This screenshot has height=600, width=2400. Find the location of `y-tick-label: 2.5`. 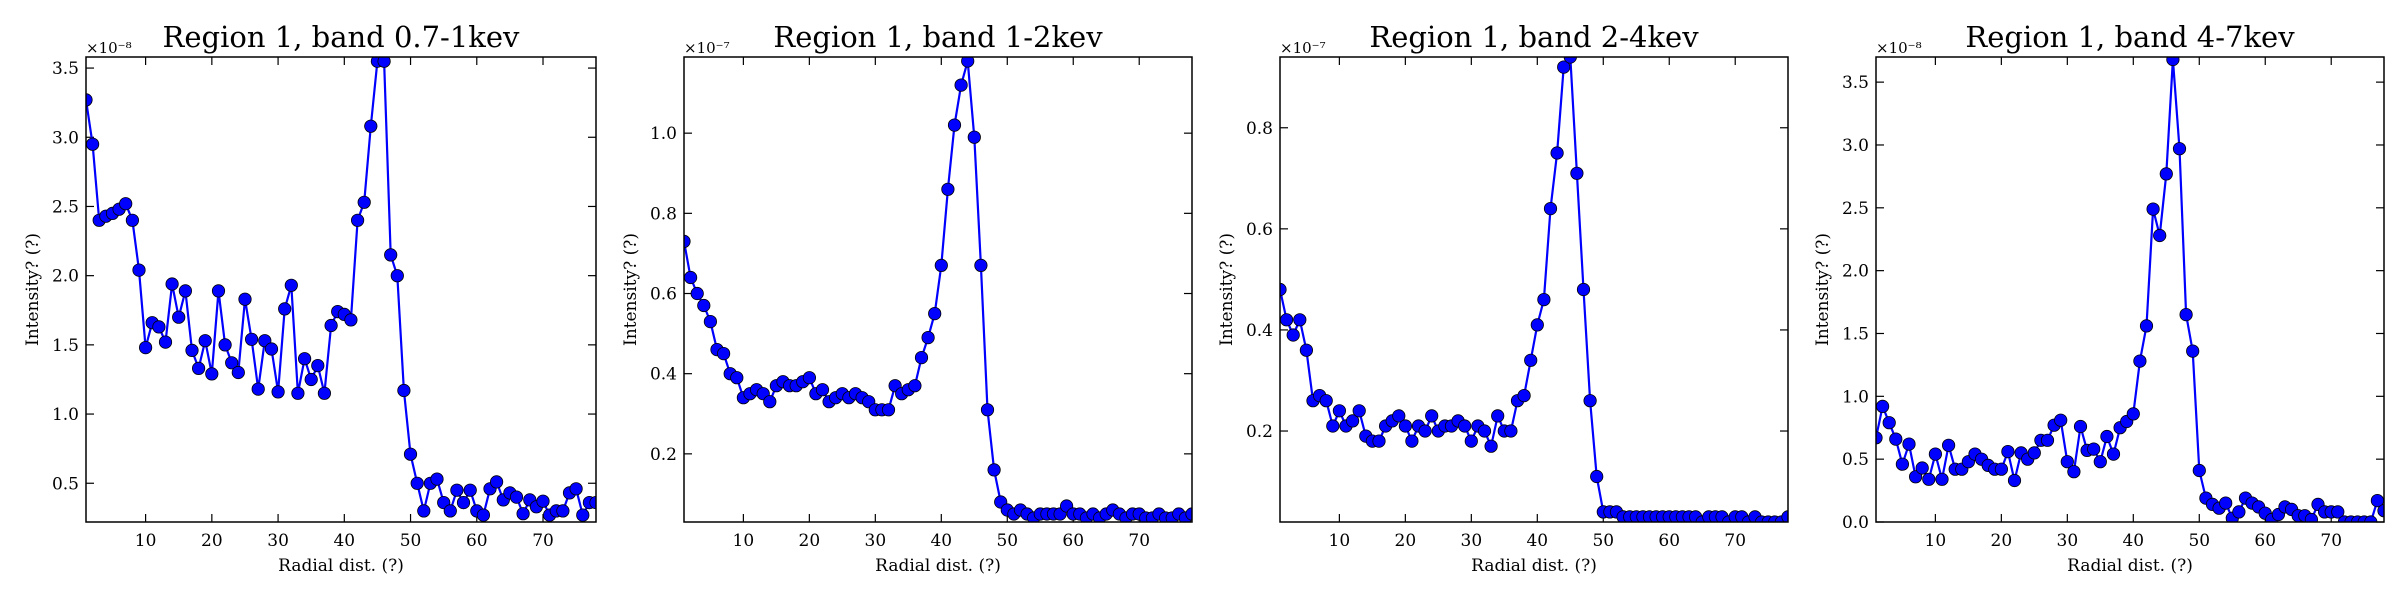

y-tick-label: 2.5 is located at coordinates (65, 207).